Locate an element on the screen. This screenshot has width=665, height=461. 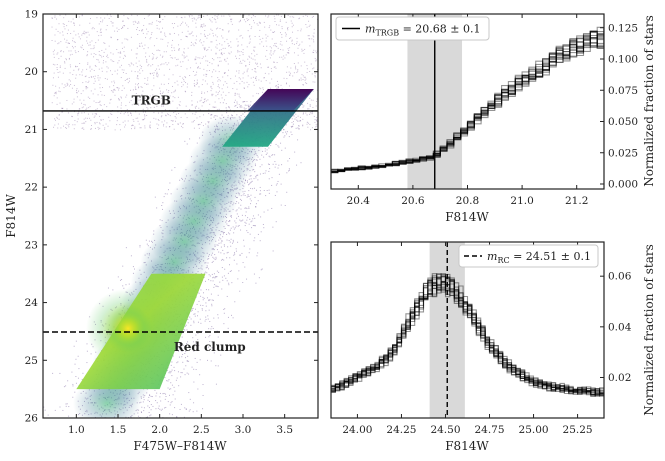
cmd-x-axis-label: F475W–F814W is located at coordinates (180, 446).